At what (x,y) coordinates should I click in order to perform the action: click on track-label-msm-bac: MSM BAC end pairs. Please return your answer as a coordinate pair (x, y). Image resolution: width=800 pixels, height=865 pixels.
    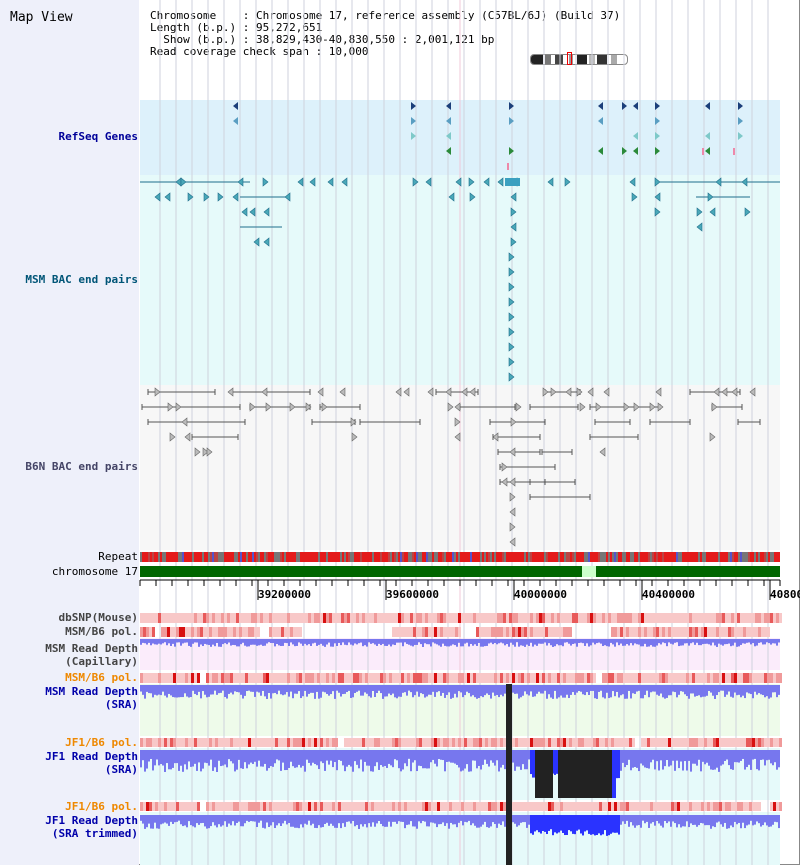
    Looking at the image, I should click on (81, 279).